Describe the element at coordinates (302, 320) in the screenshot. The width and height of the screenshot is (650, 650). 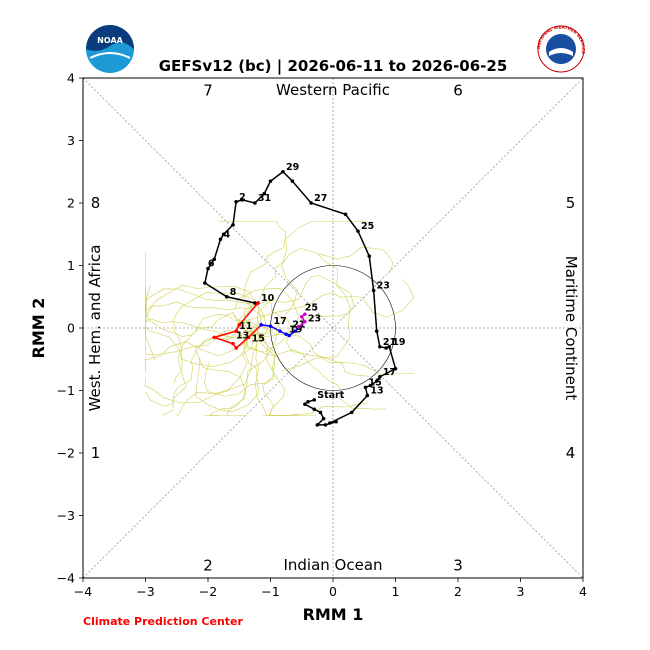
I see `series-line` at that location.